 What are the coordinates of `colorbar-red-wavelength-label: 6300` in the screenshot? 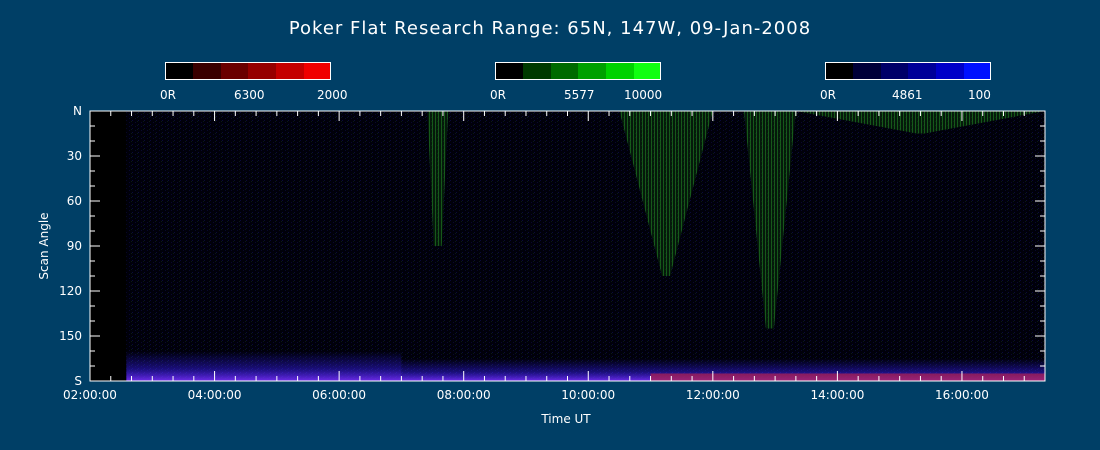 It's located at (249, 95).